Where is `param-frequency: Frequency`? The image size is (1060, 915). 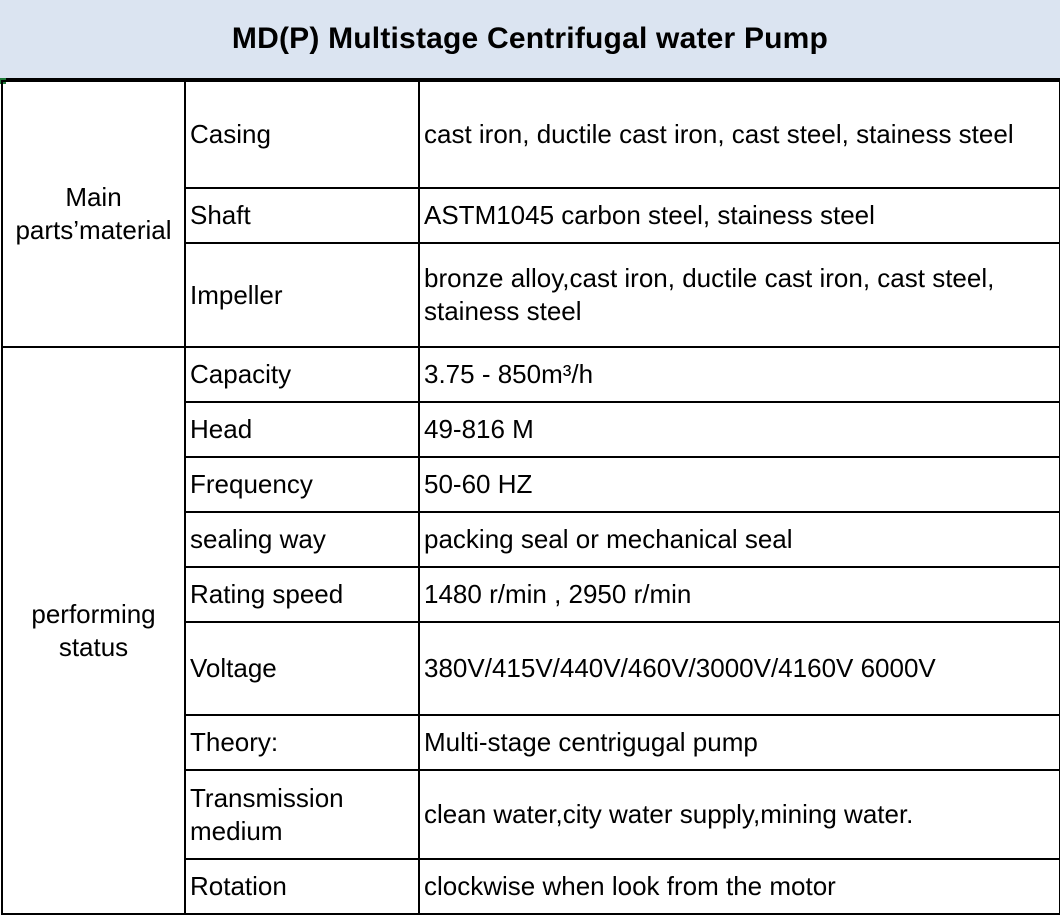 param-frequency: Frequency is located at coordinates (302, 484).